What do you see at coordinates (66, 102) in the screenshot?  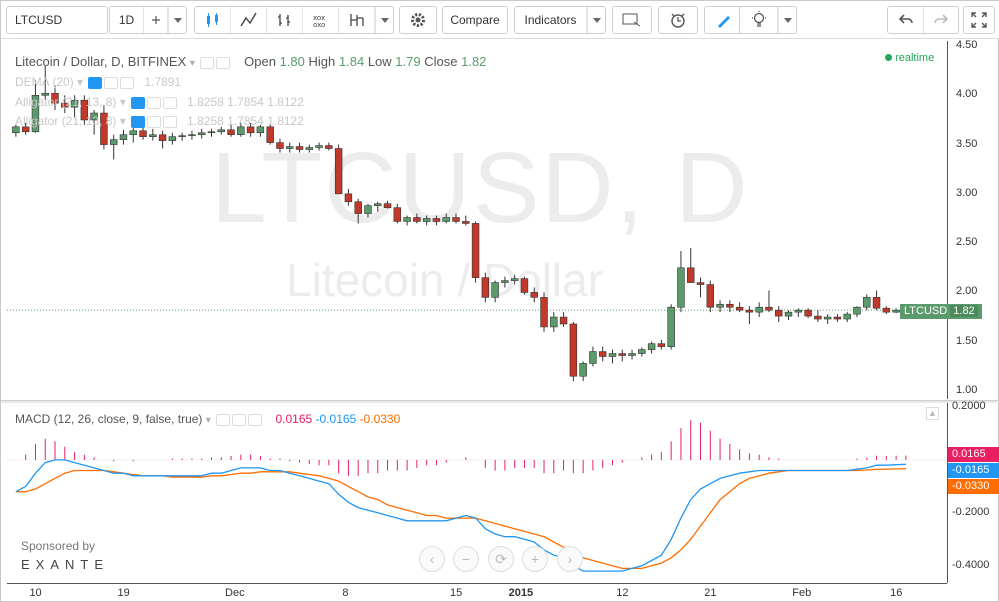 I see `alligator1-label: Alligator (21, 13, 8)` at bounding box center [66, 102].